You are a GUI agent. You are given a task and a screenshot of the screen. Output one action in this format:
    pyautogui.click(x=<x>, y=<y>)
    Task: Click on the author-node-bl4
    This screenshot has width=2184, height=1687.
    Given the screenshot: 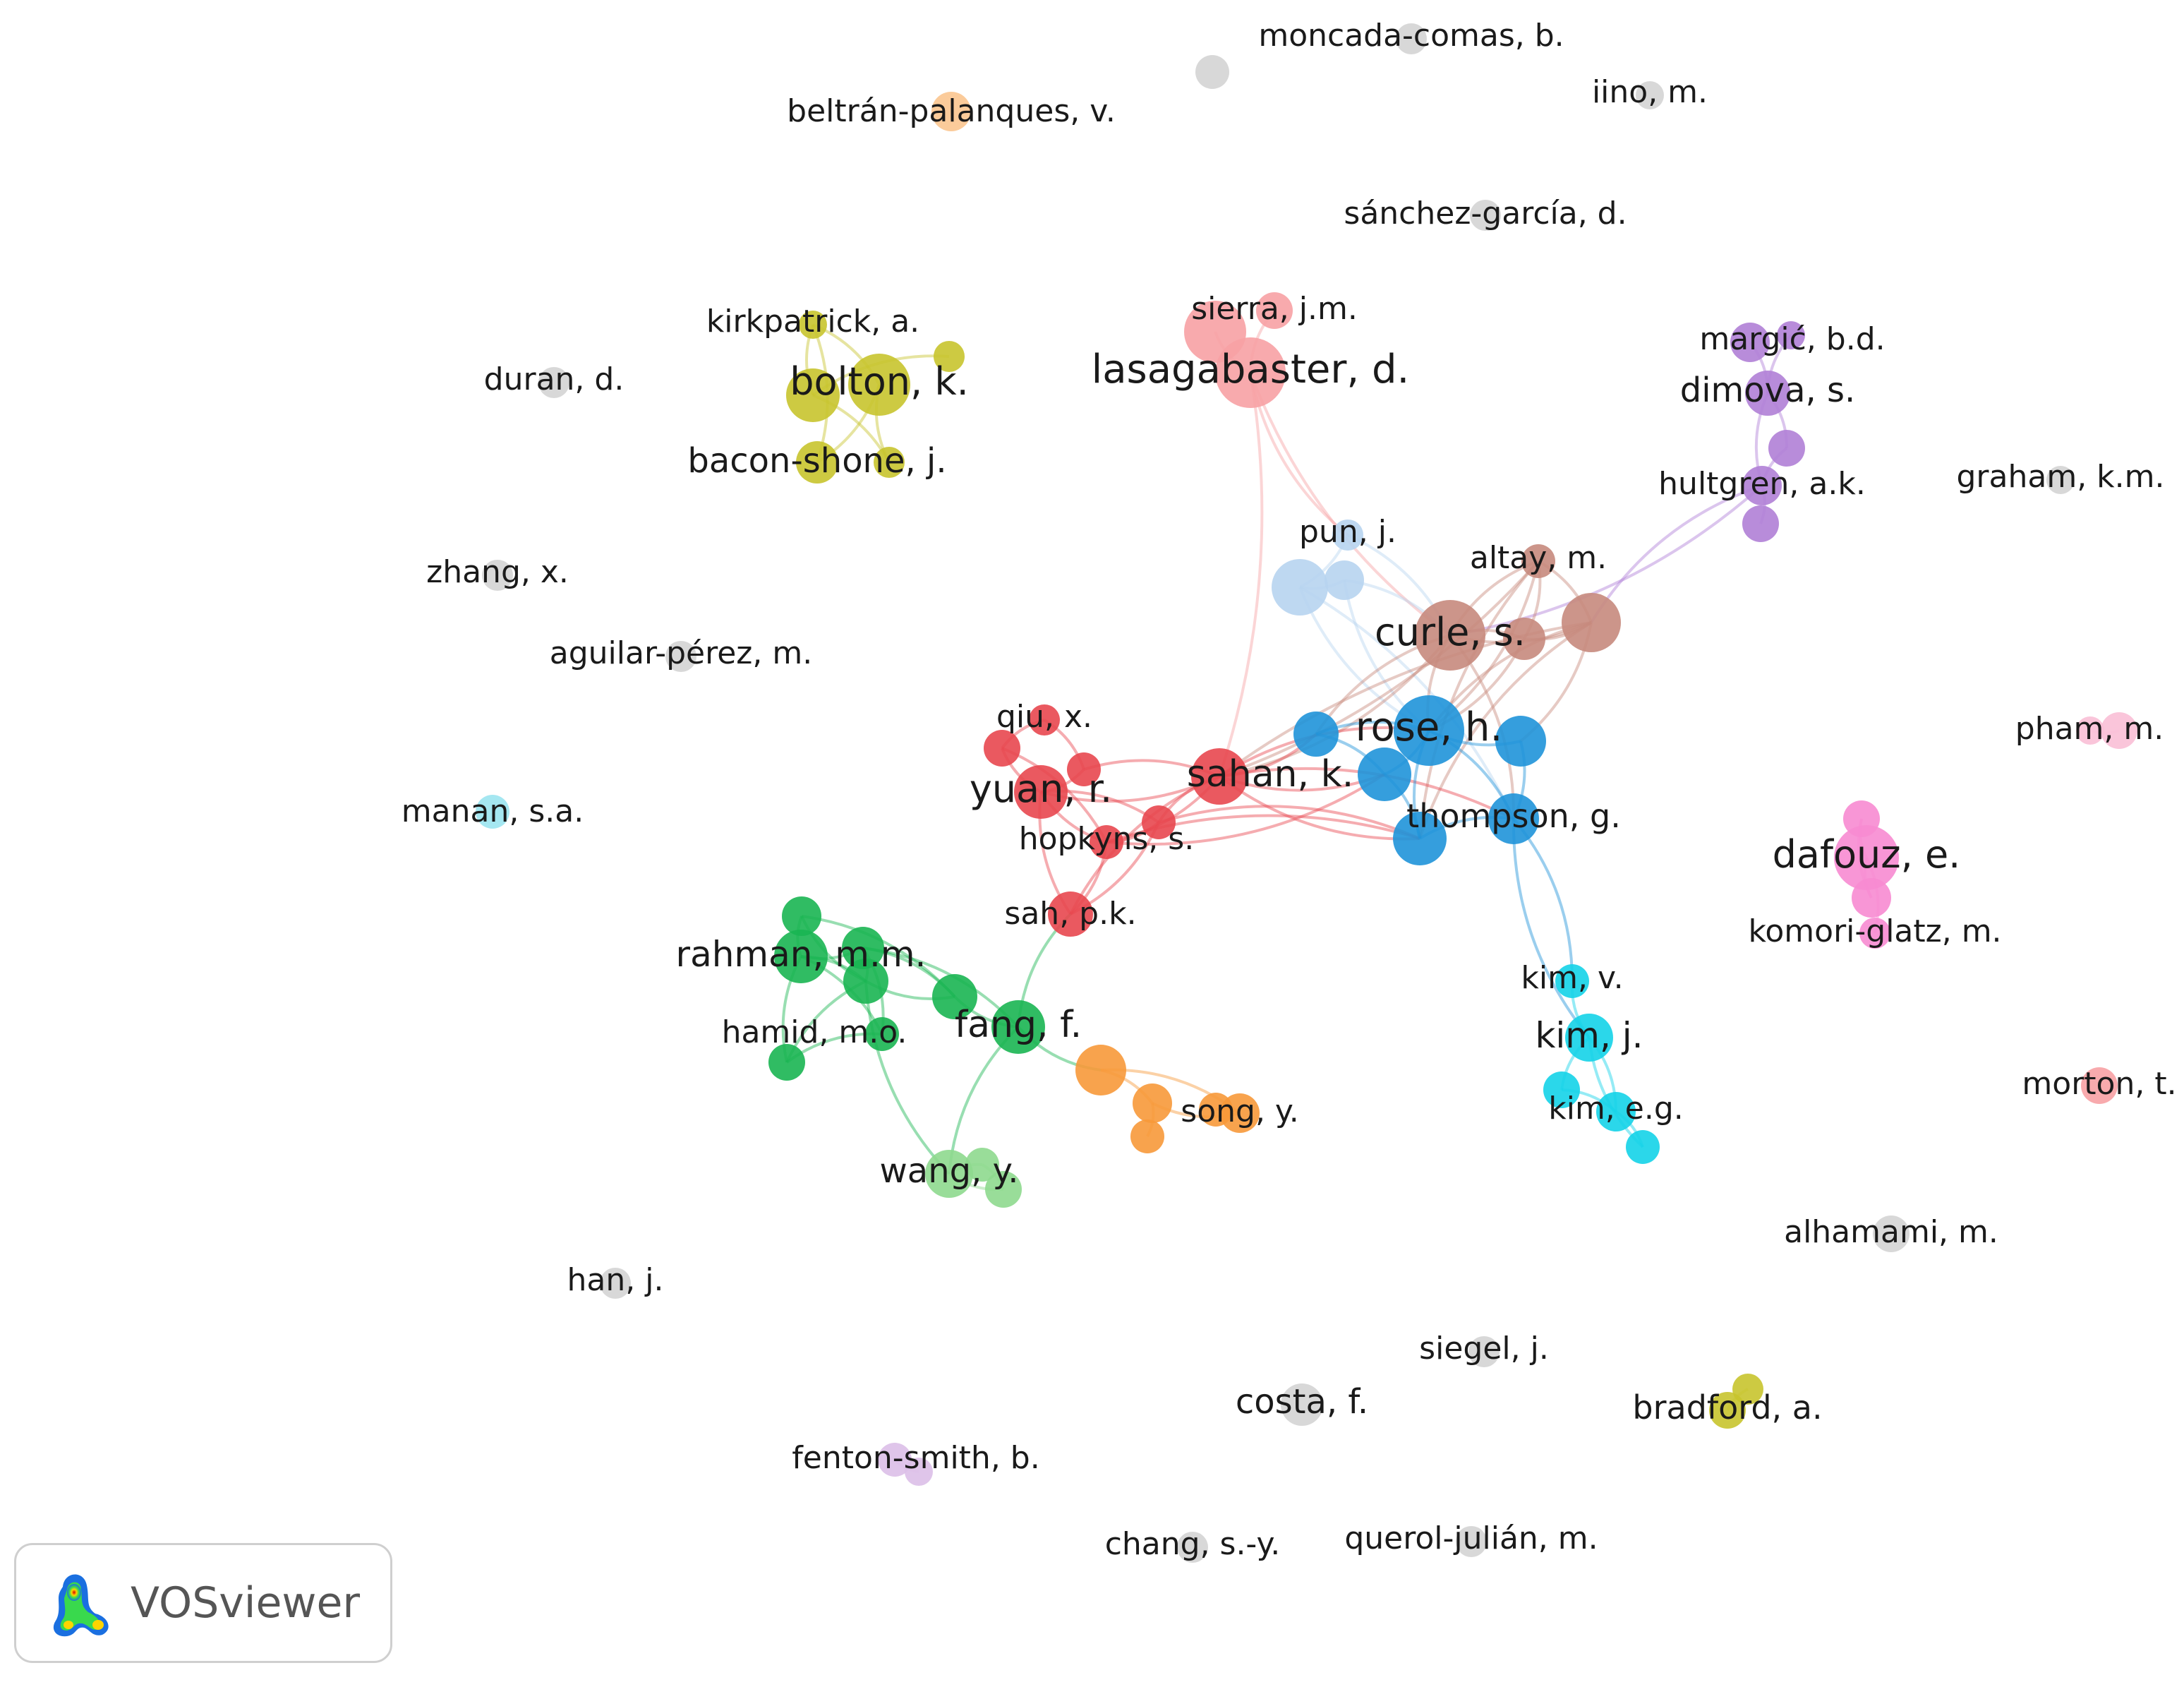 What is the action you would take?
    pyautogui.click(x=1420, y=839)
    